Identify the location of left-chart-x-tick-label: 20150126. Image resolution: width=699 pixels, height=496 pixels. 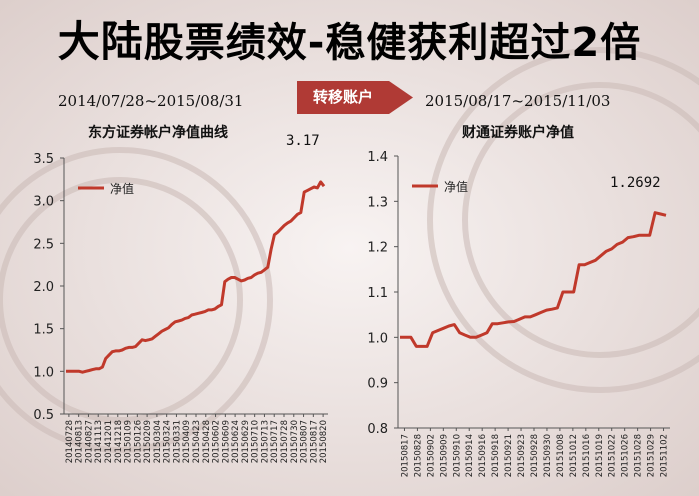
(138, 441).